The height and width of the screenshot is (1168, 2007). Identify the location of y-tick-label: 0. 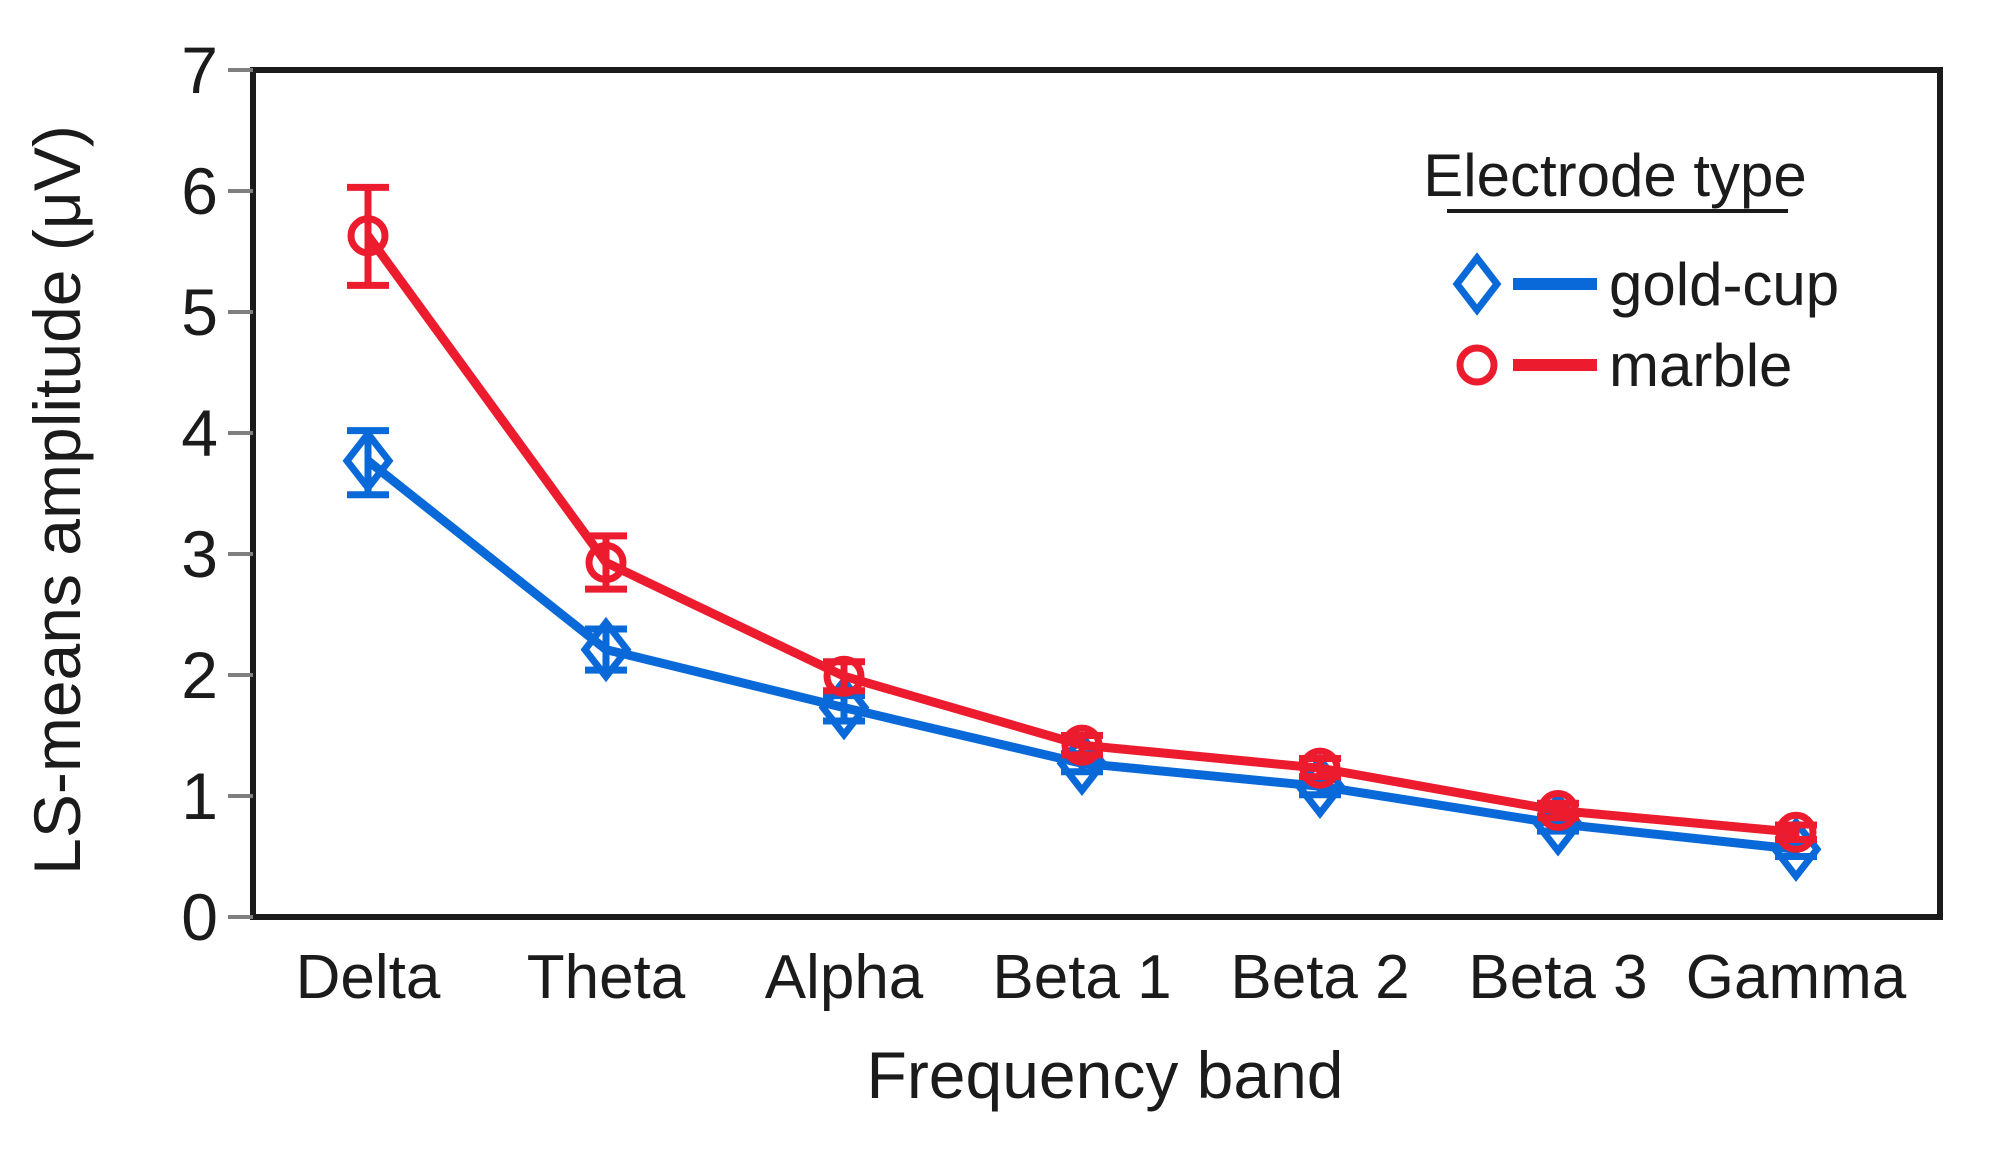
(199, 917).